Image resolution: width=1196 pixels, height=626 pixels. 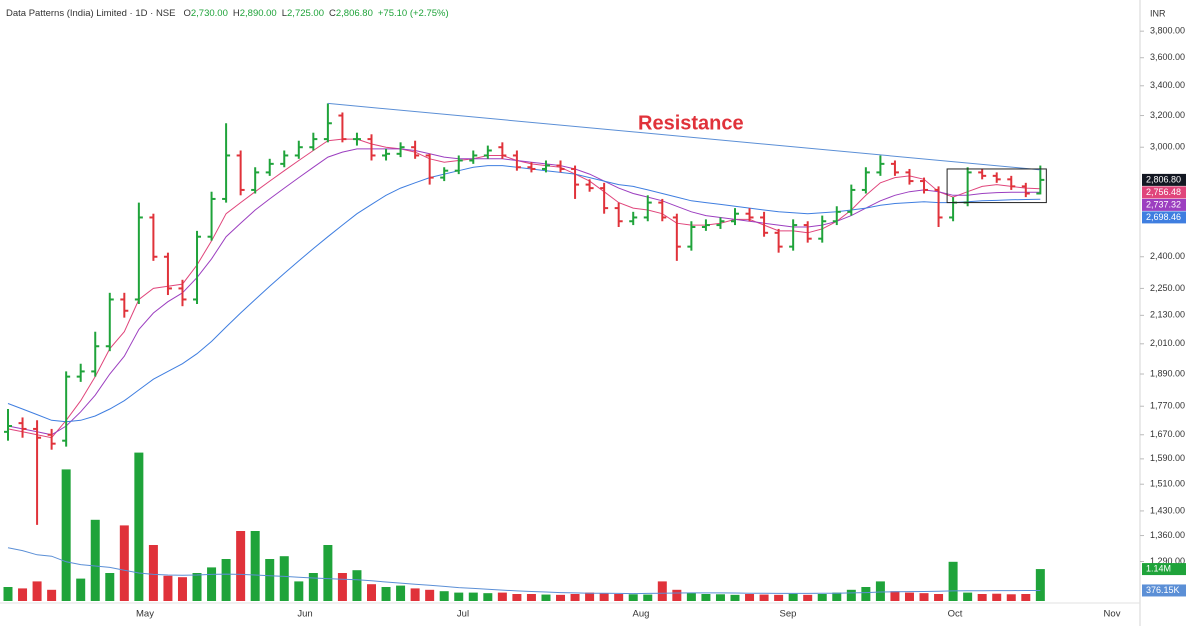 What do you see at coordinates (209, 13) in the screenshot?
I see `ohlc-value: 2,730.00` at bounding box center [209, 13].